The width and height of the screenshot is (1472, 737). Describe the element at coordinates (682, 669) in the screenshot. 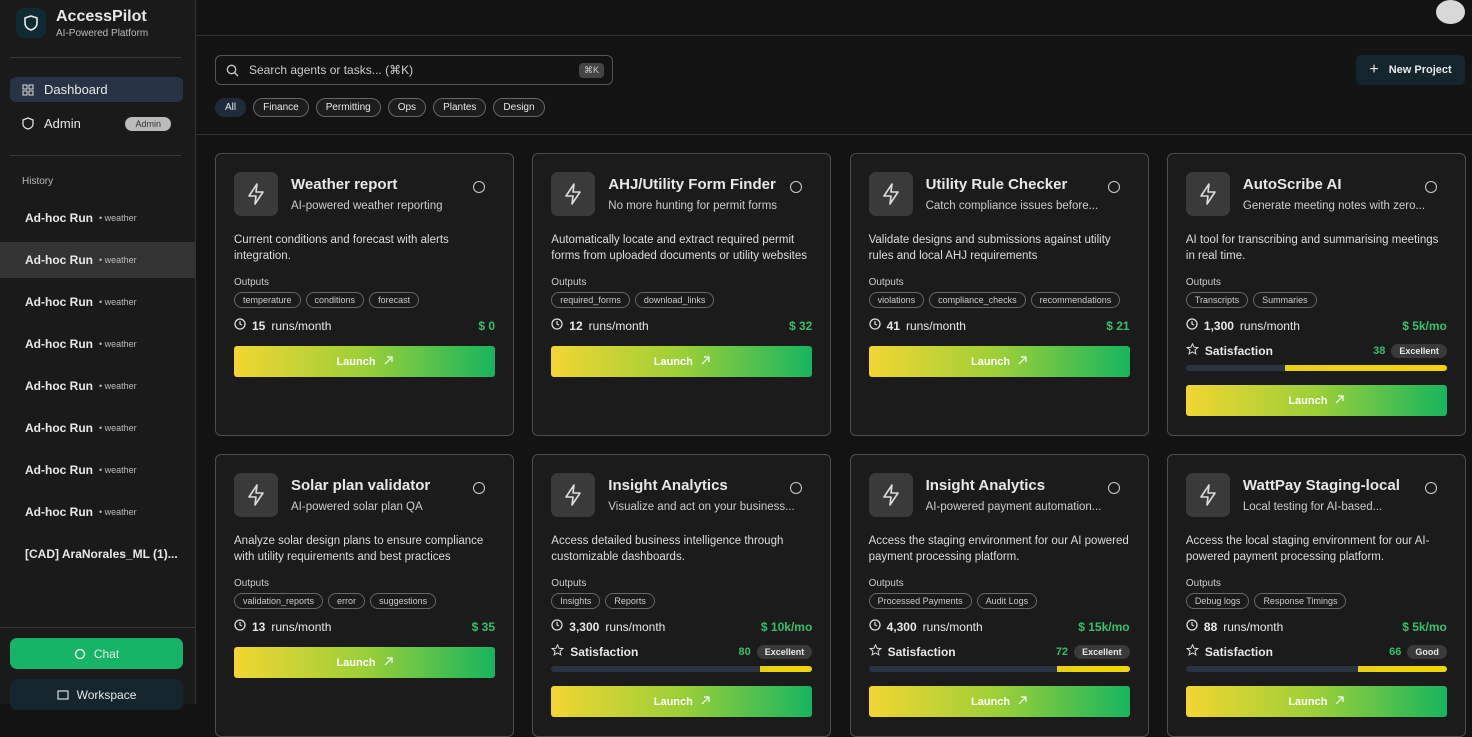

I see `satisfaction-bar` at that location.